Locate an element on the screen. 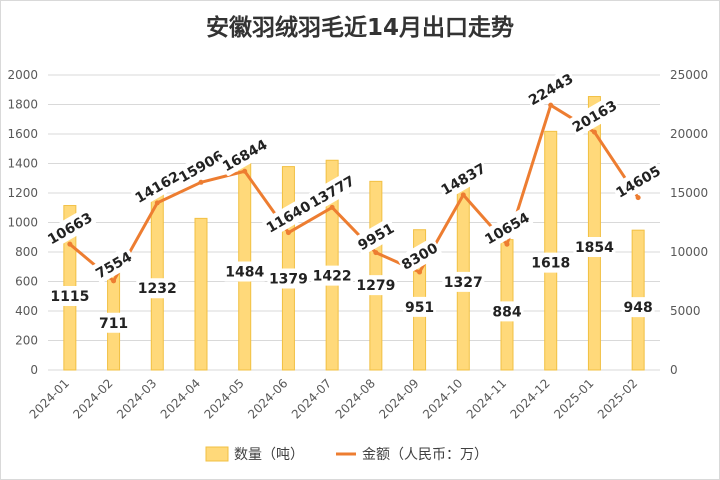 The width and height of the screenshot is (720, 480). legend-bar-label: 数量（吨） is located at coordinates (269, 455).